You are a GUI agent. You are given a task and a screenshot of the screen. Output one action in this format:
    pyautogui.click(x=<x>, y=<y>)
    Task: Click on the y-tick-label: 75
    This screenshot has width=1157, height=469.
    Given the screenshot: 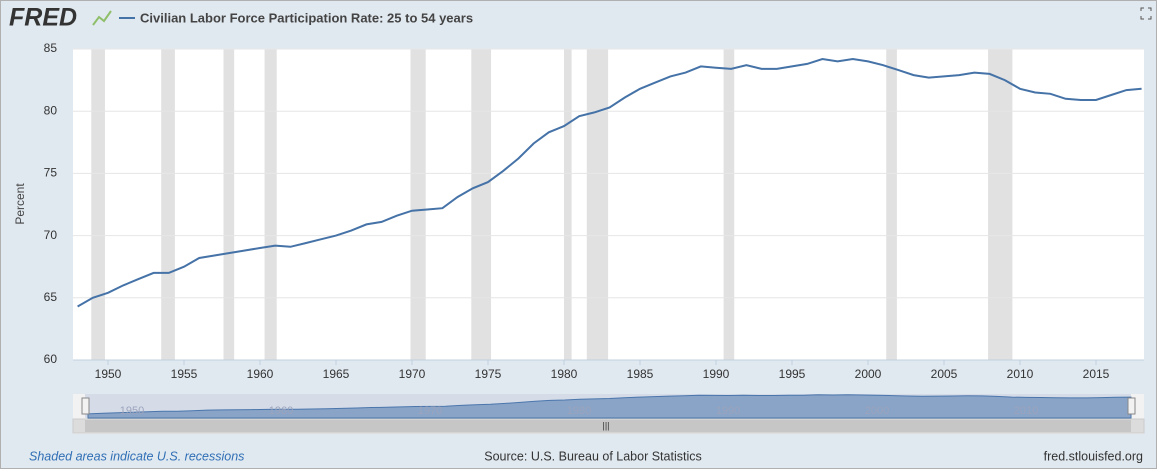 What is the action you would take?
    pyautogui.click(x=51, y=173)
    